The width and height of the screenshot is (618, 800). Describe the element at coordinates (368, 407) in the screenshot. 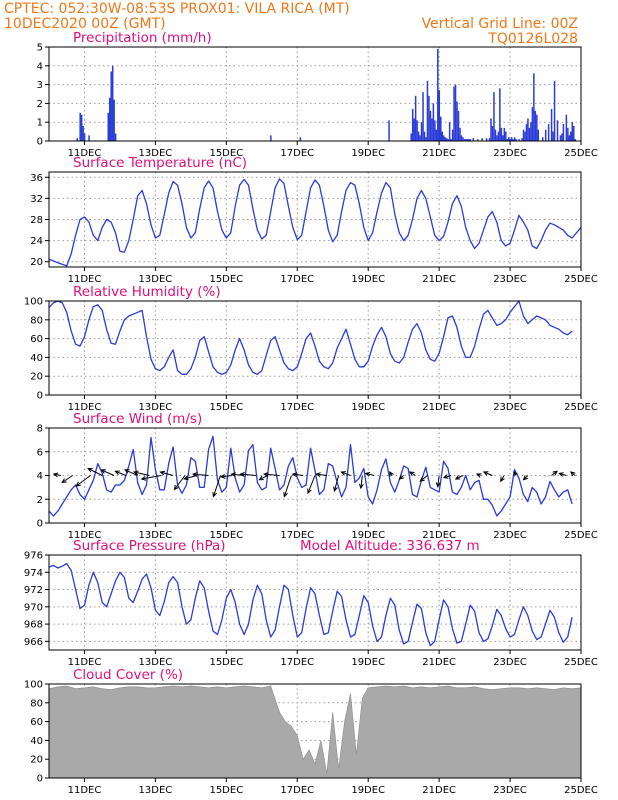

I see `humidity-xtick-label: 19DEC` at that location.